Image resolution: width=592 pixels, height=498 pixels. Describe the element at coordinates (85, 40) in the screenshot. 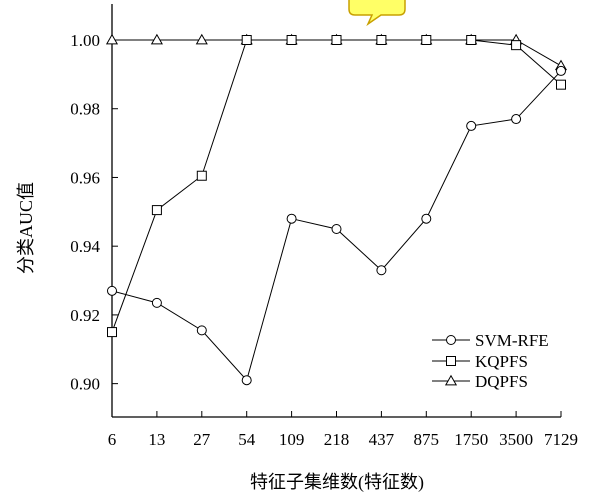

I see `y-tick-label: 1.00` at that location.